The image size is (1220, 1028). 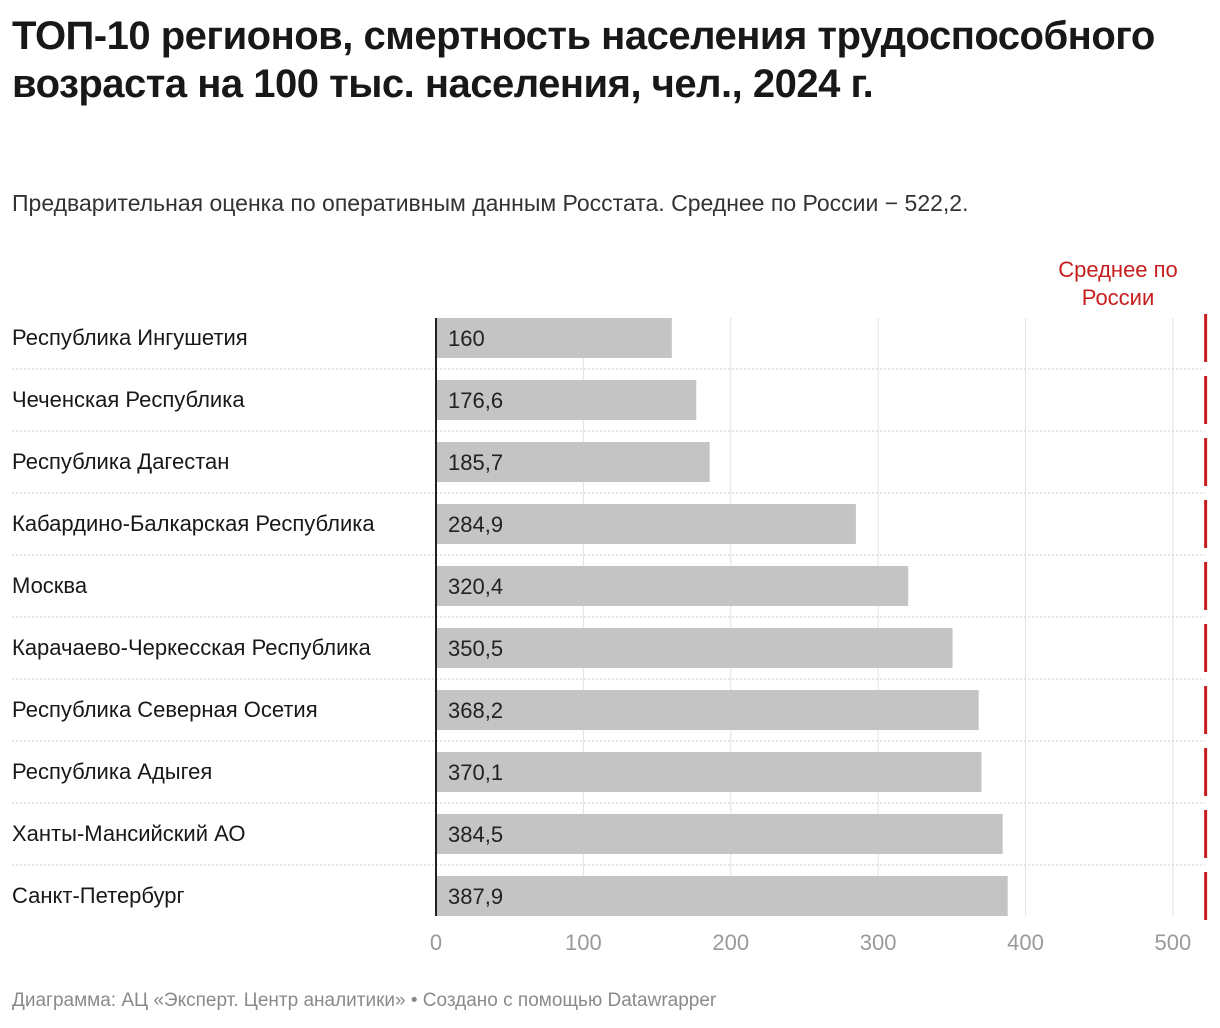 What do you see at coordinates (121, 461) in the screenshot?
I see `category-label-3: Республика Дагестан` at bounding box center [121, 461].